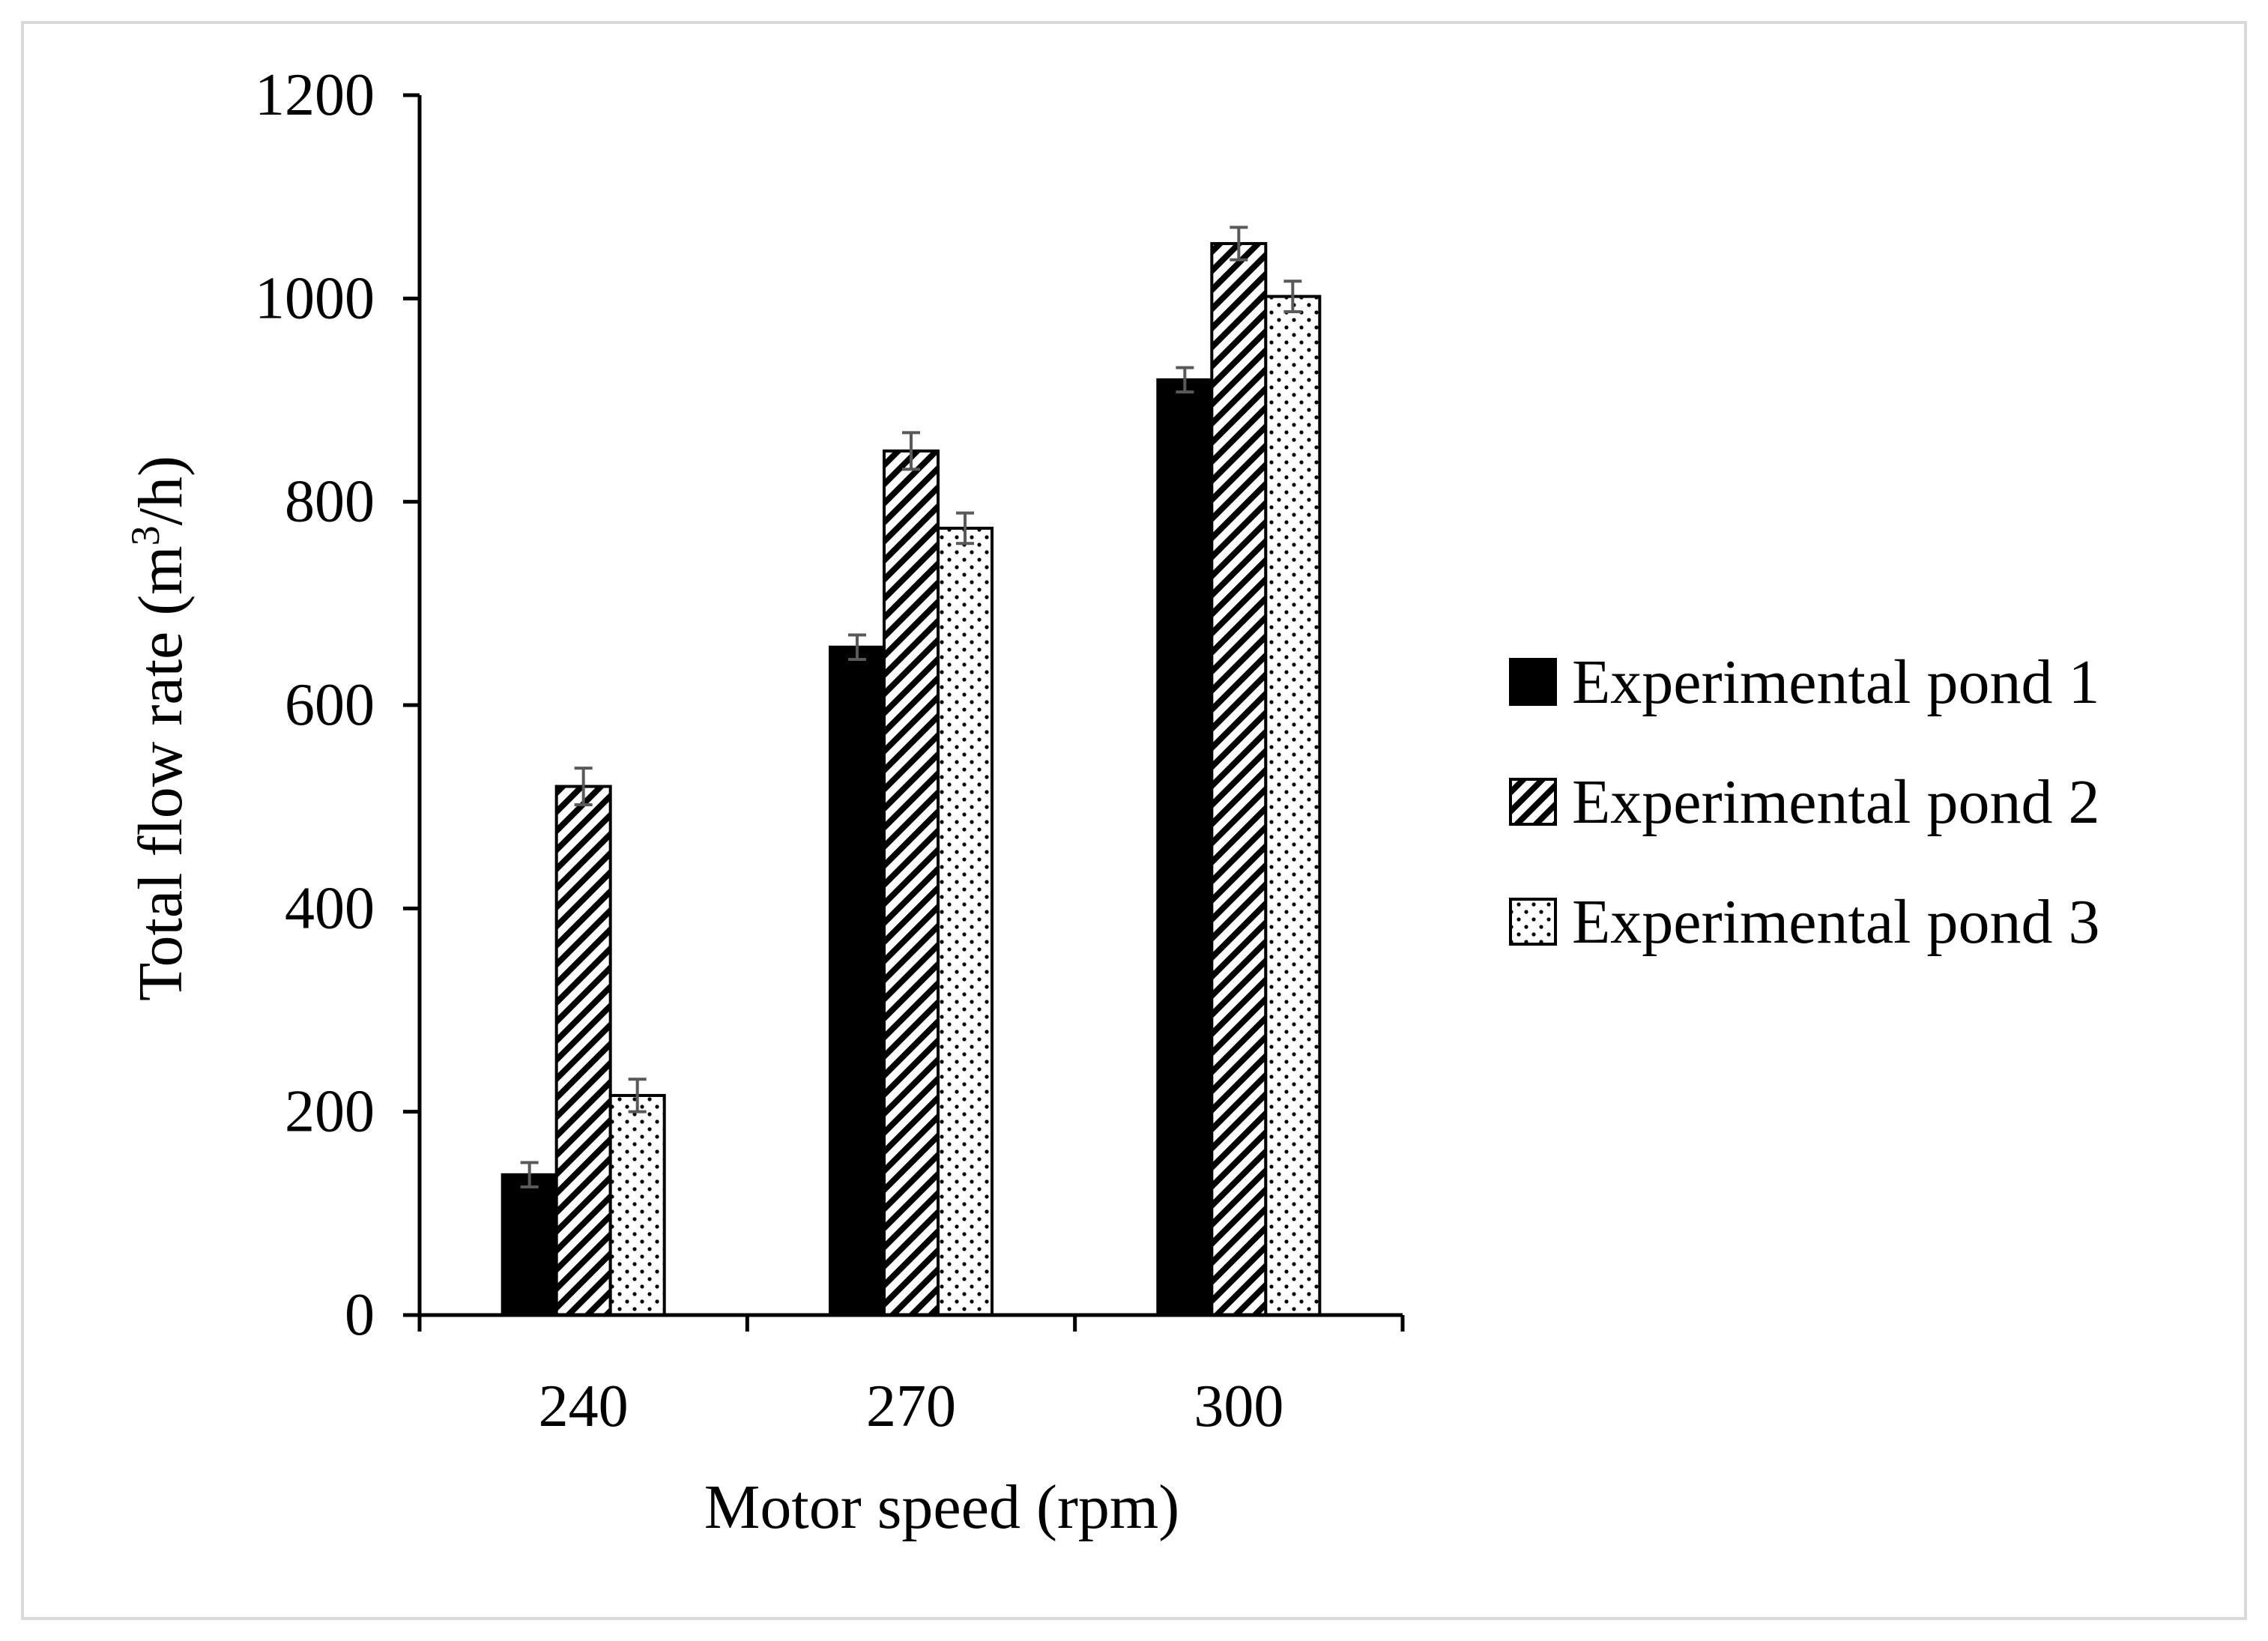 The image size is (2268, 1641). Describe the element at coordinates (584, 1406) in the screenshot. I see `x-tick-label-240: 240` at that location.